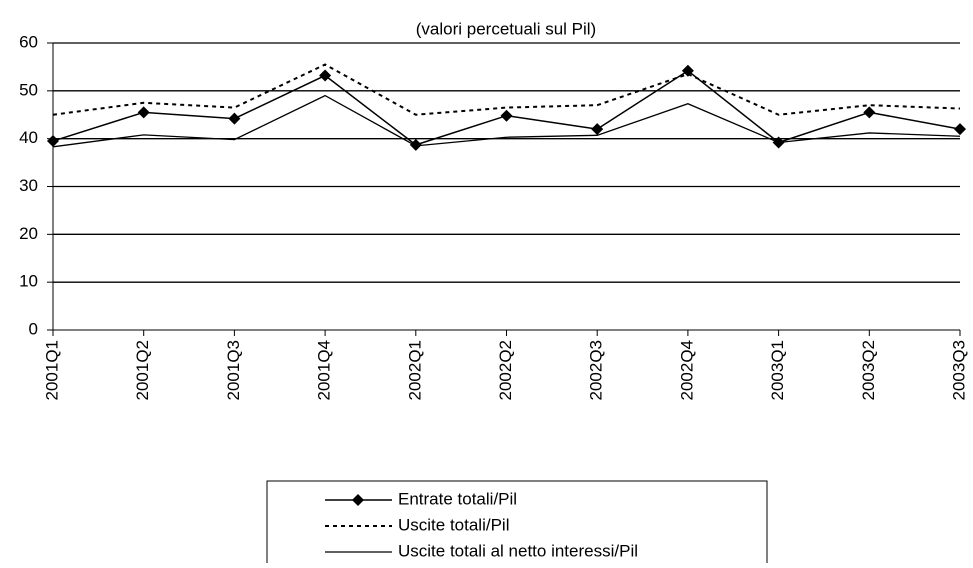 The width and height of the screenshot is (973, 568). What do you see at coordinates (28, 137) in the screenshot?
I see `y-tick-label: 40` at bounding box center [28, 137].